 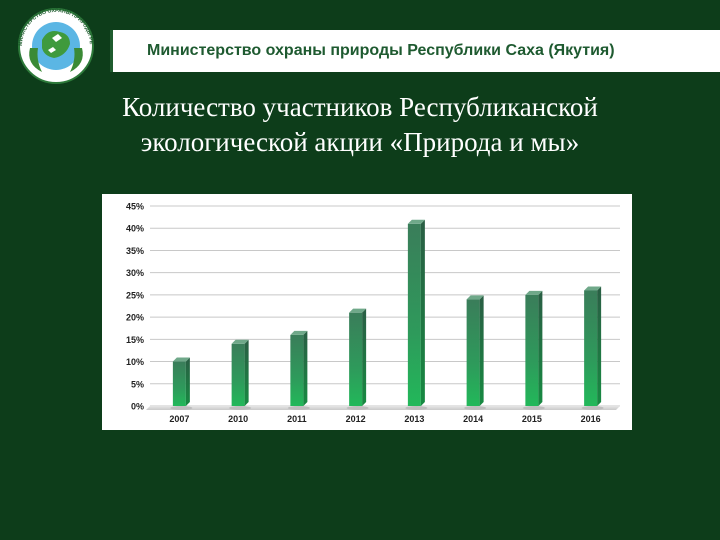 What do you see at coordinates (135, 362) in the screenshot?
I see `y-tick-label: 10%` at bounding box center [135, 362].